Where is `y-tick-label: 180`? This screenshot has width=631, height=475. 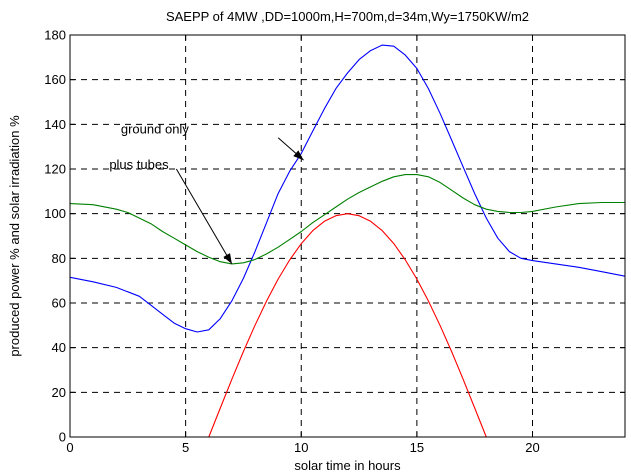 y-tick-label: 180 is located at coordinates (55, 35).